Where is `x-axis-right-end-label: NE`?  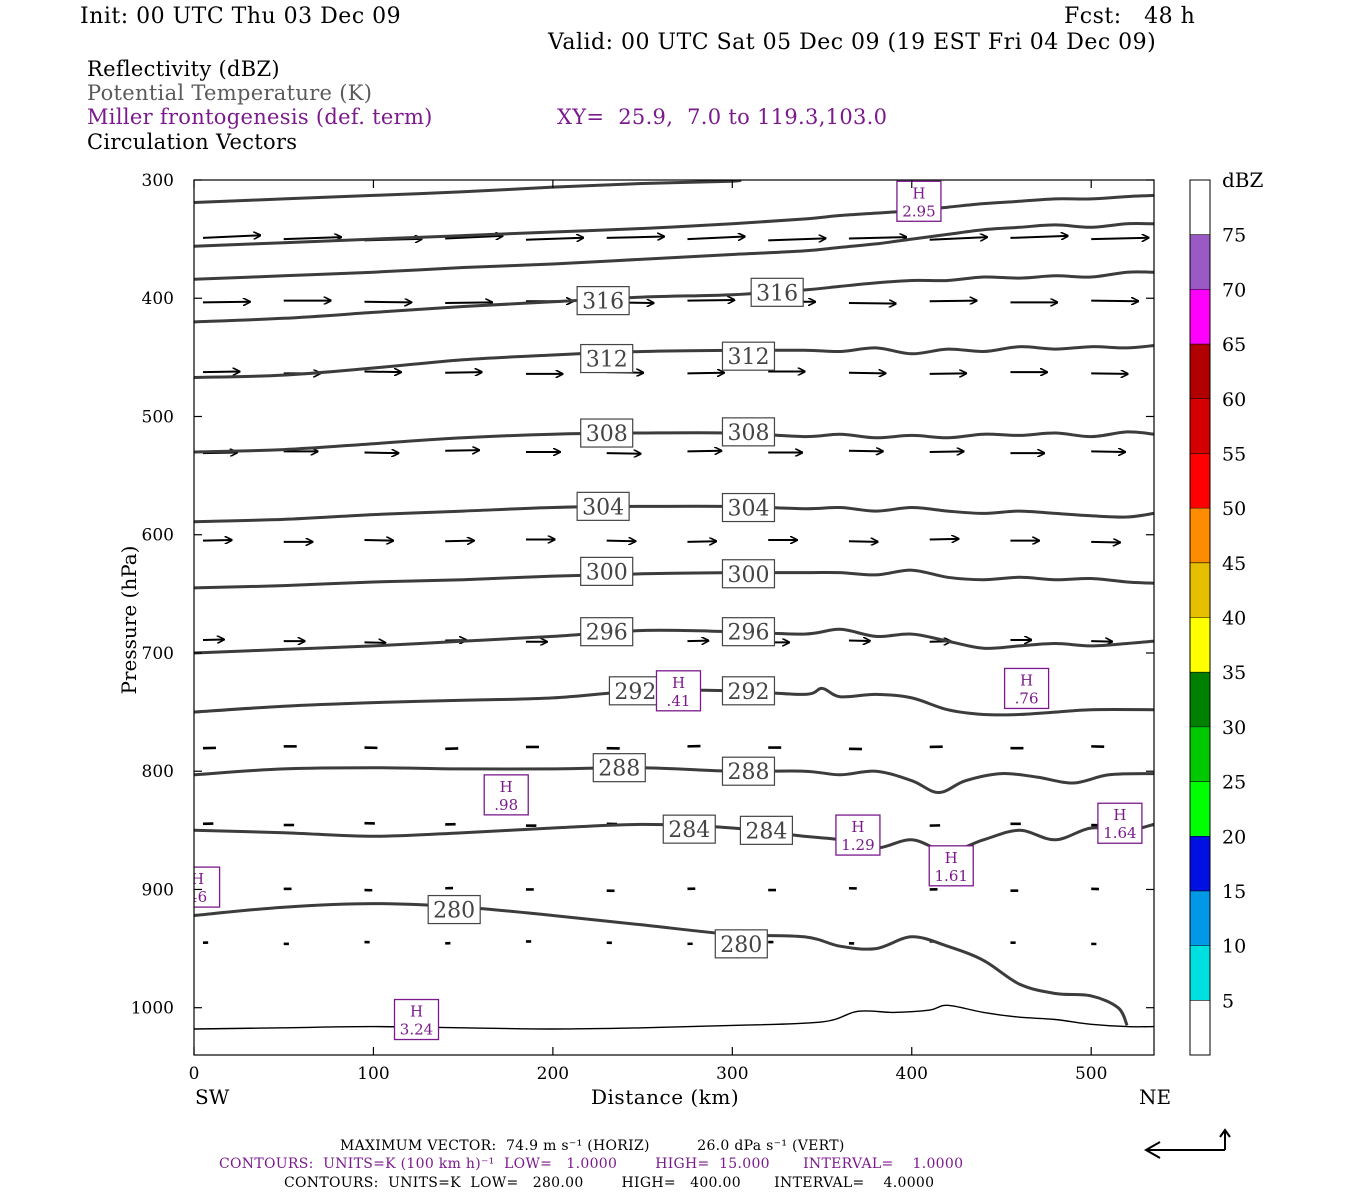
x-axis-right-end-label: NE is located at coordinates (1155, 1097).